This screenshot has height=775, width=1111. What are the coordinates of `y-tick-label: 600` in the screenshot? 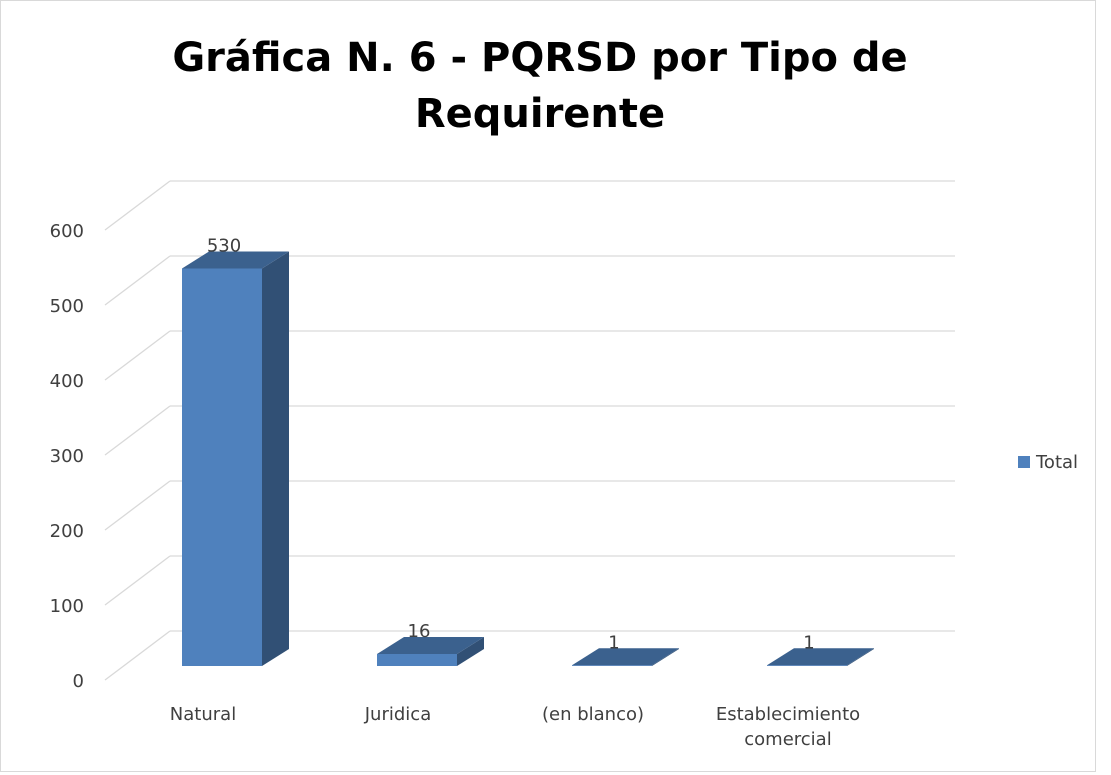 It's located at (67, 231).